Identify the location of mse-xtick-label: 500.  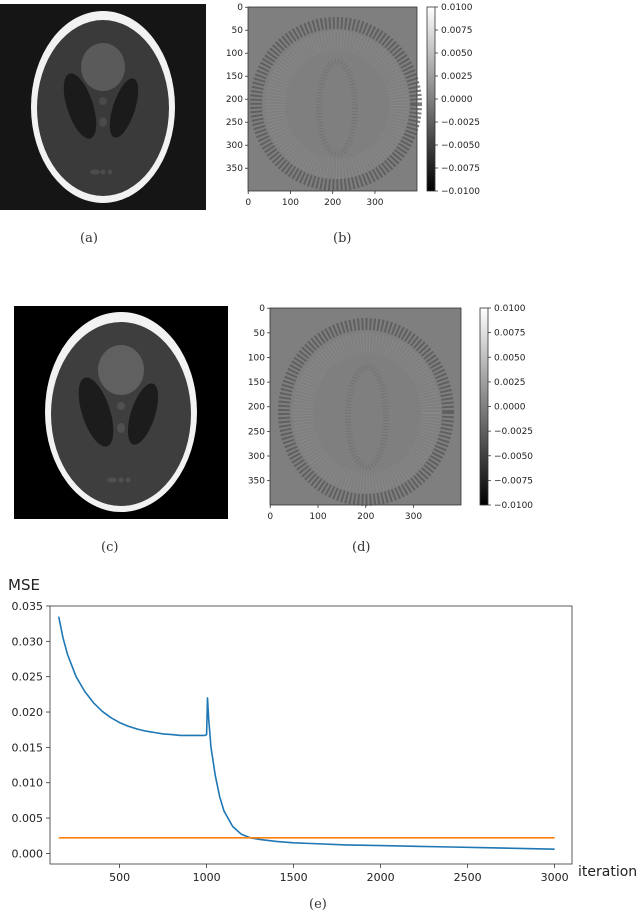
(119, 877).